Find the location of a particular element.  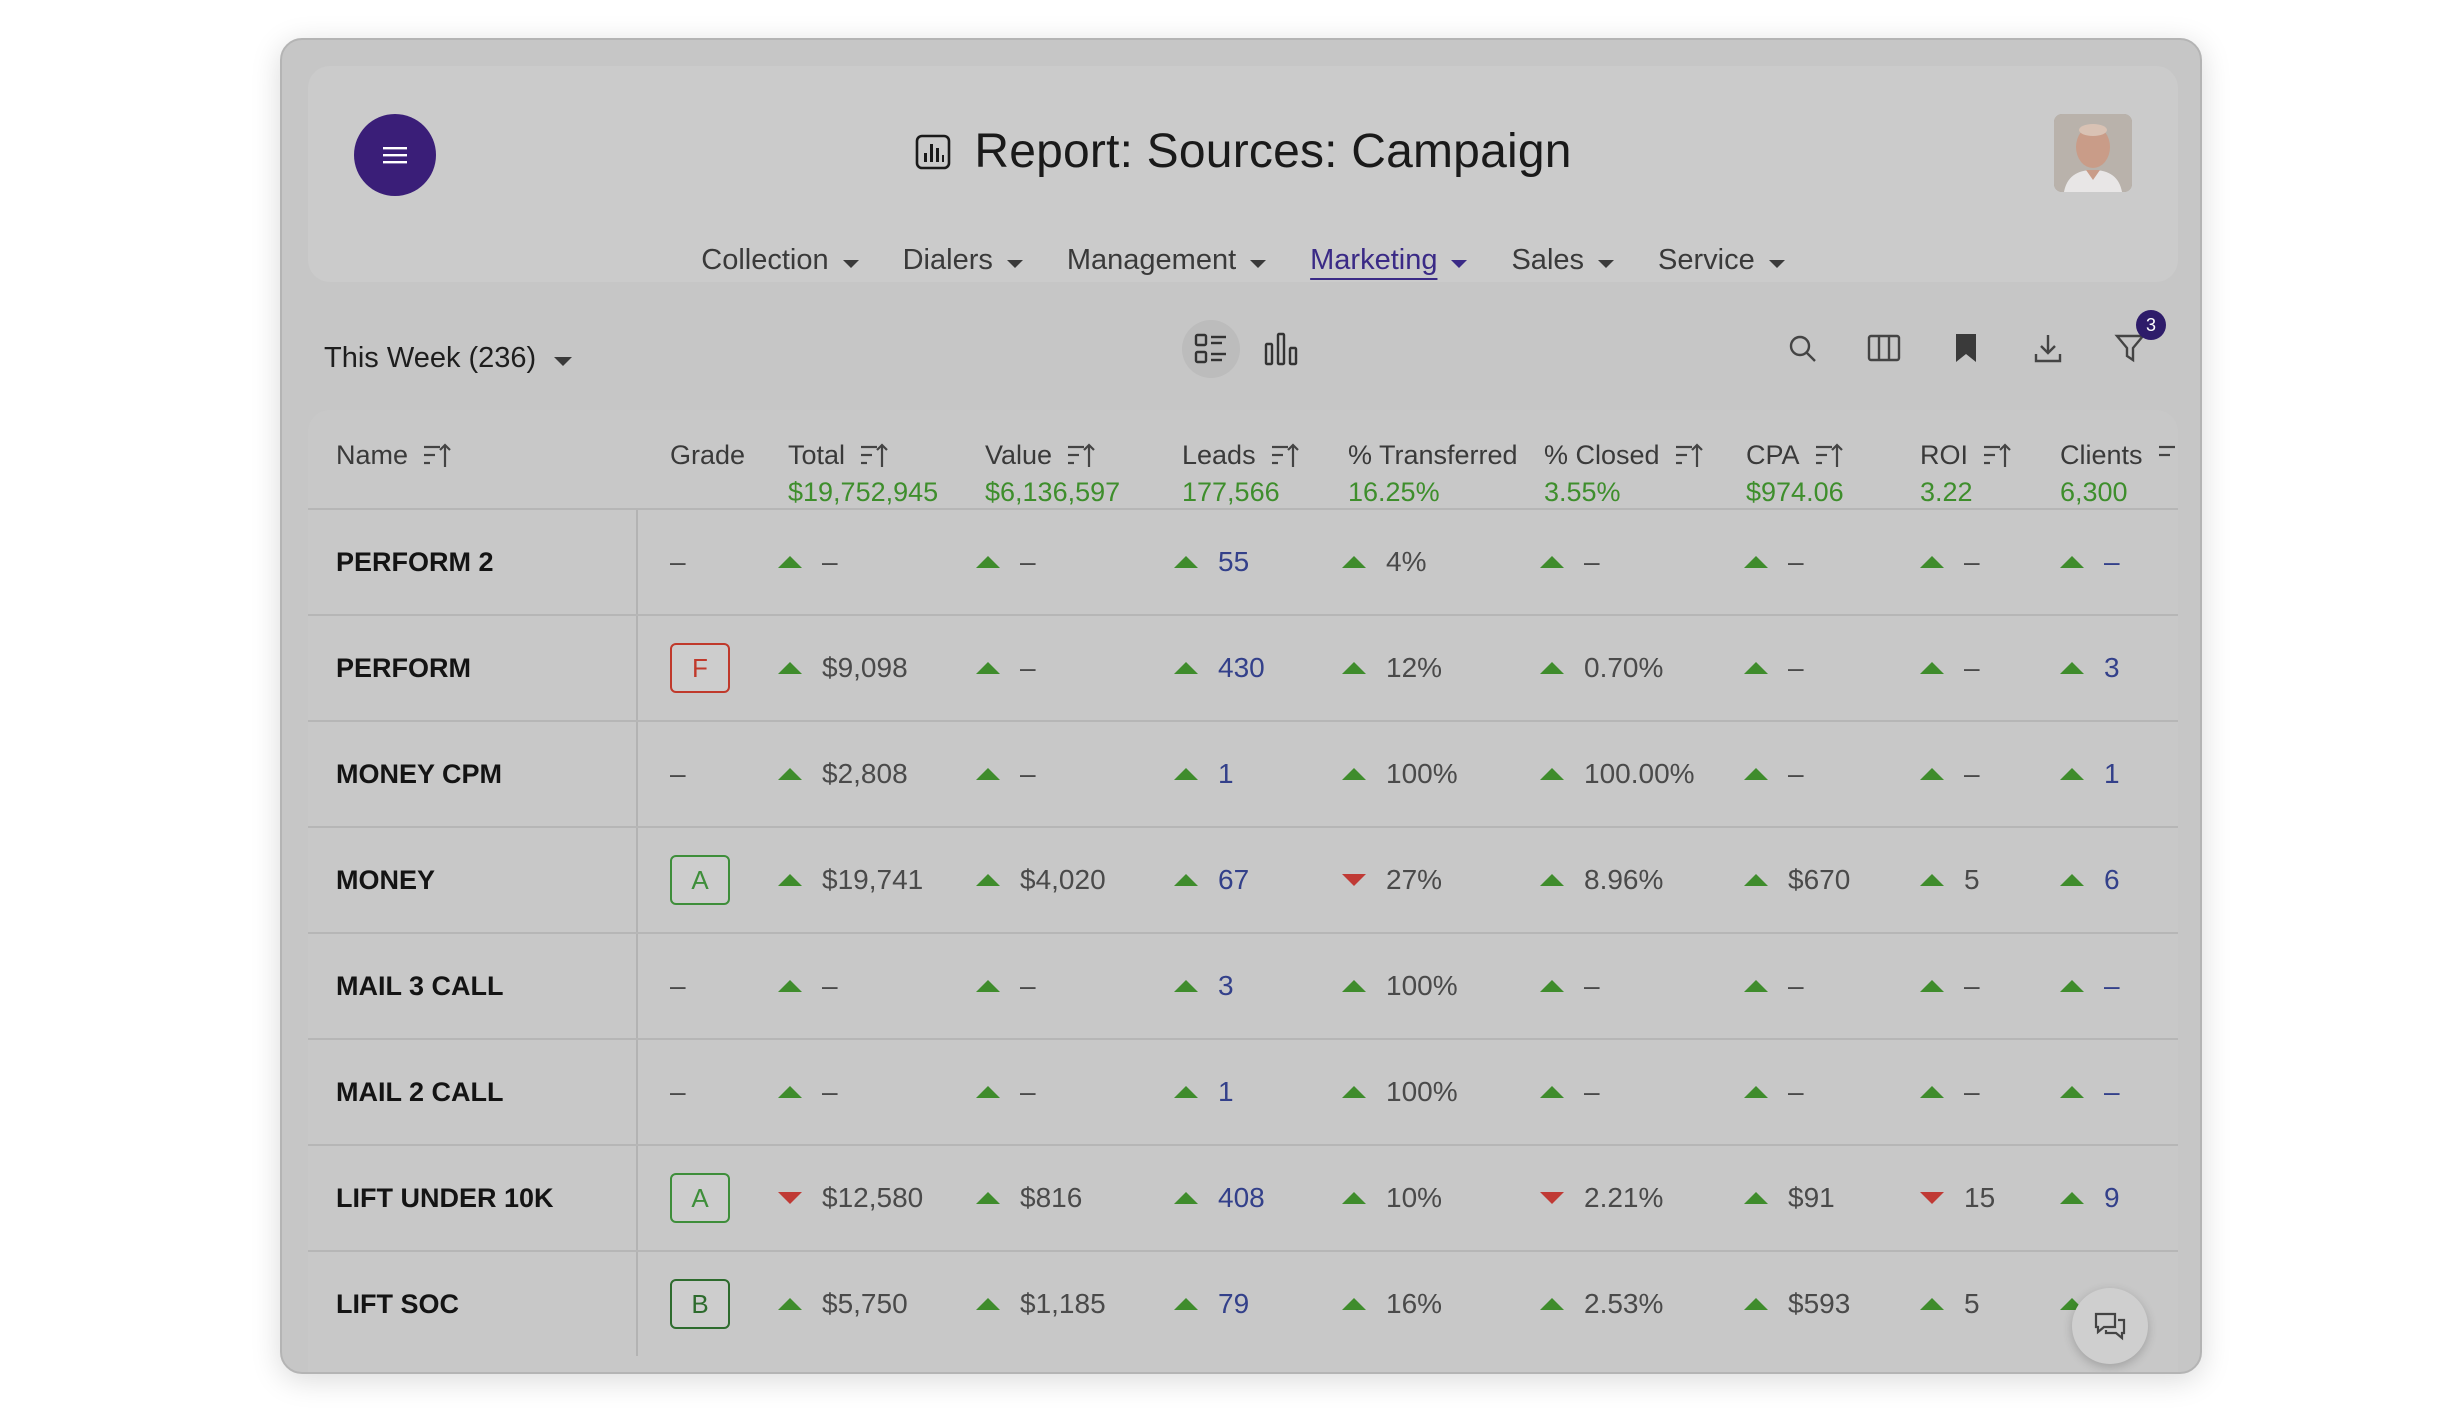

nav-collection: Collection is located at coordinates (780, 260).